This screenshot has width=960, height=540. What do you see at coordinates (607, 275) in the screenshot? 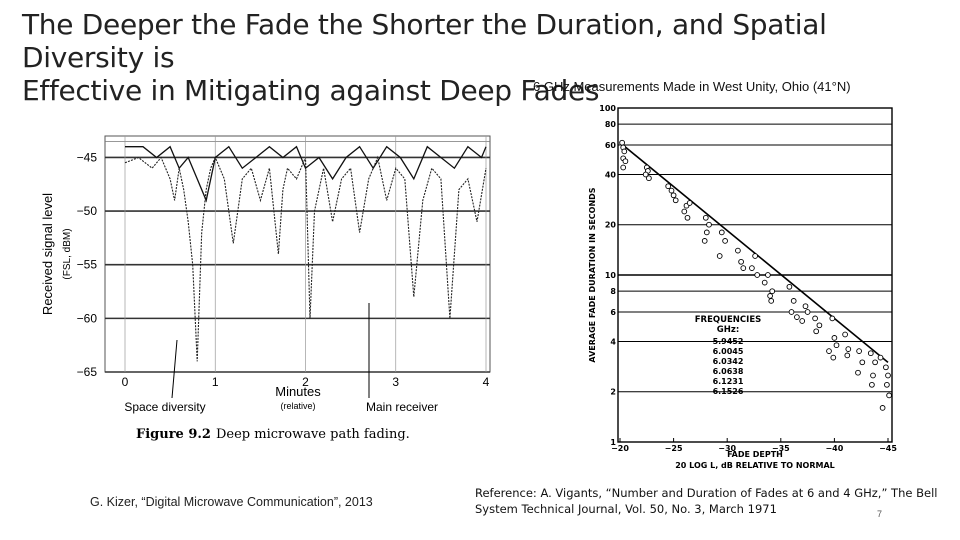
I see `fade-y-tick-labels: 100 80 60 40 20 10 8 6 4 2 1` at bounding box center [607, 275].